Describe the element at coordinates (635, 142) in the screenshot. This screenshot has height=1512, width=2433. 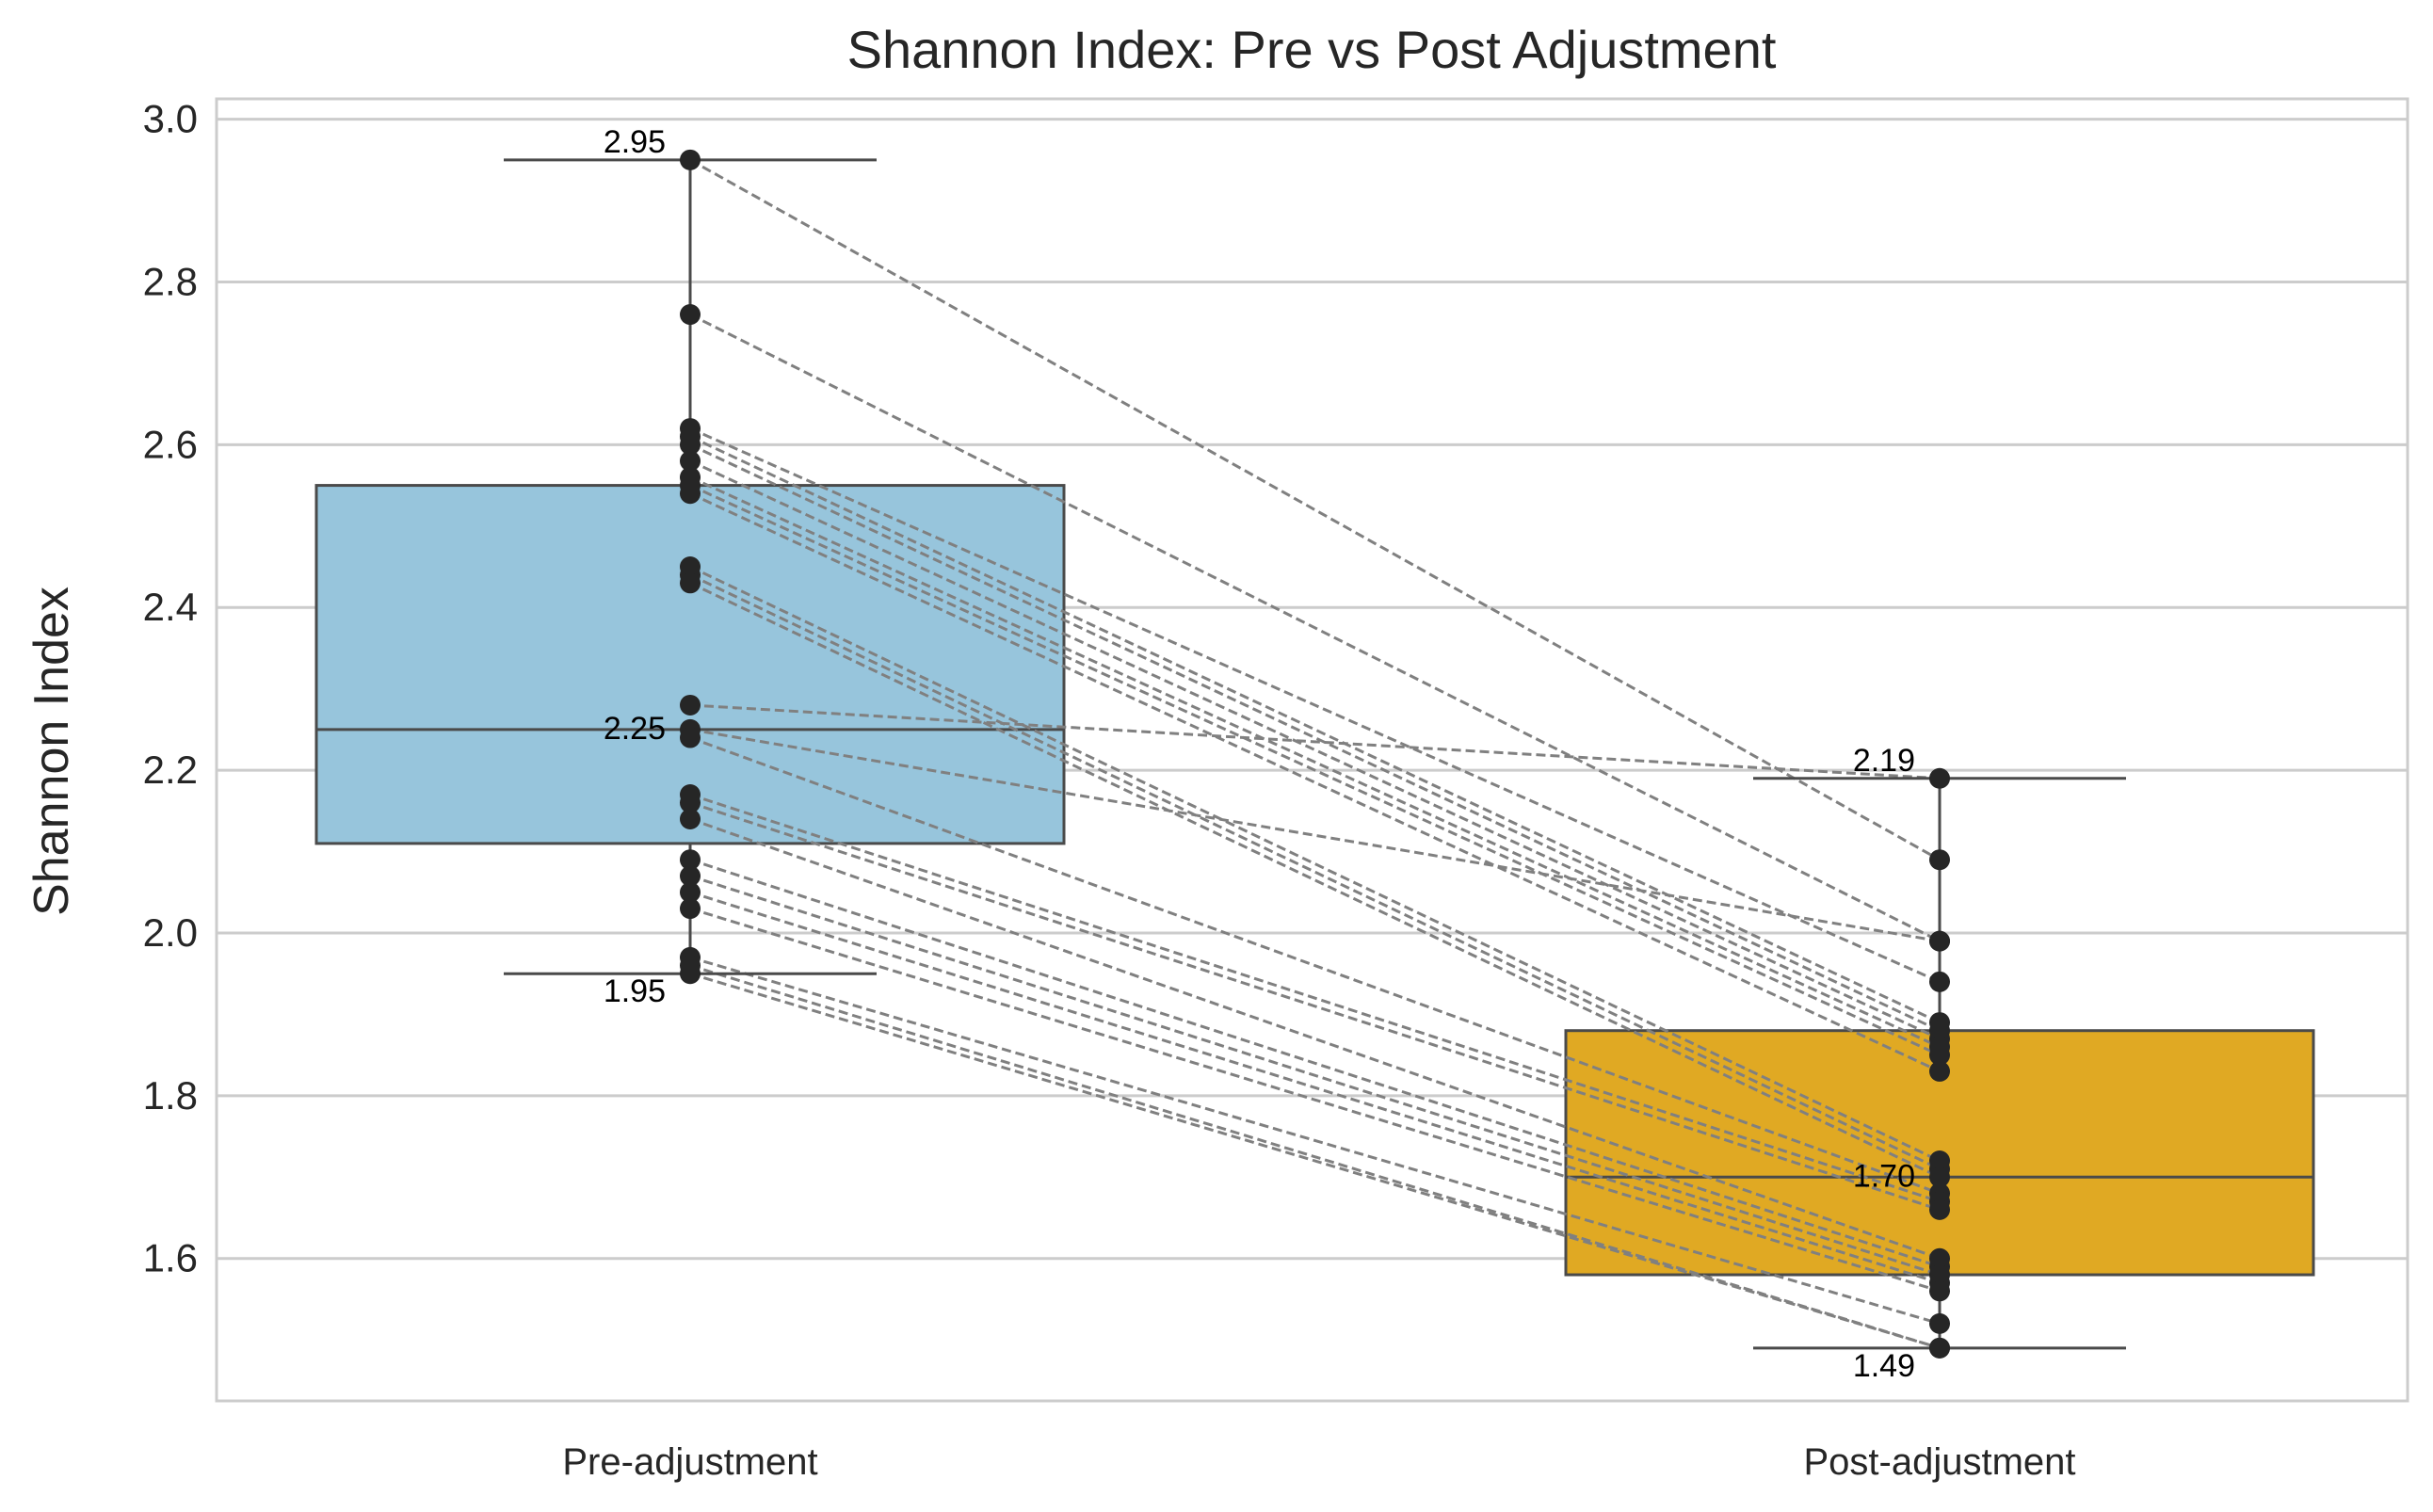
I see `annotation-pre-max: 2.95` at that location.